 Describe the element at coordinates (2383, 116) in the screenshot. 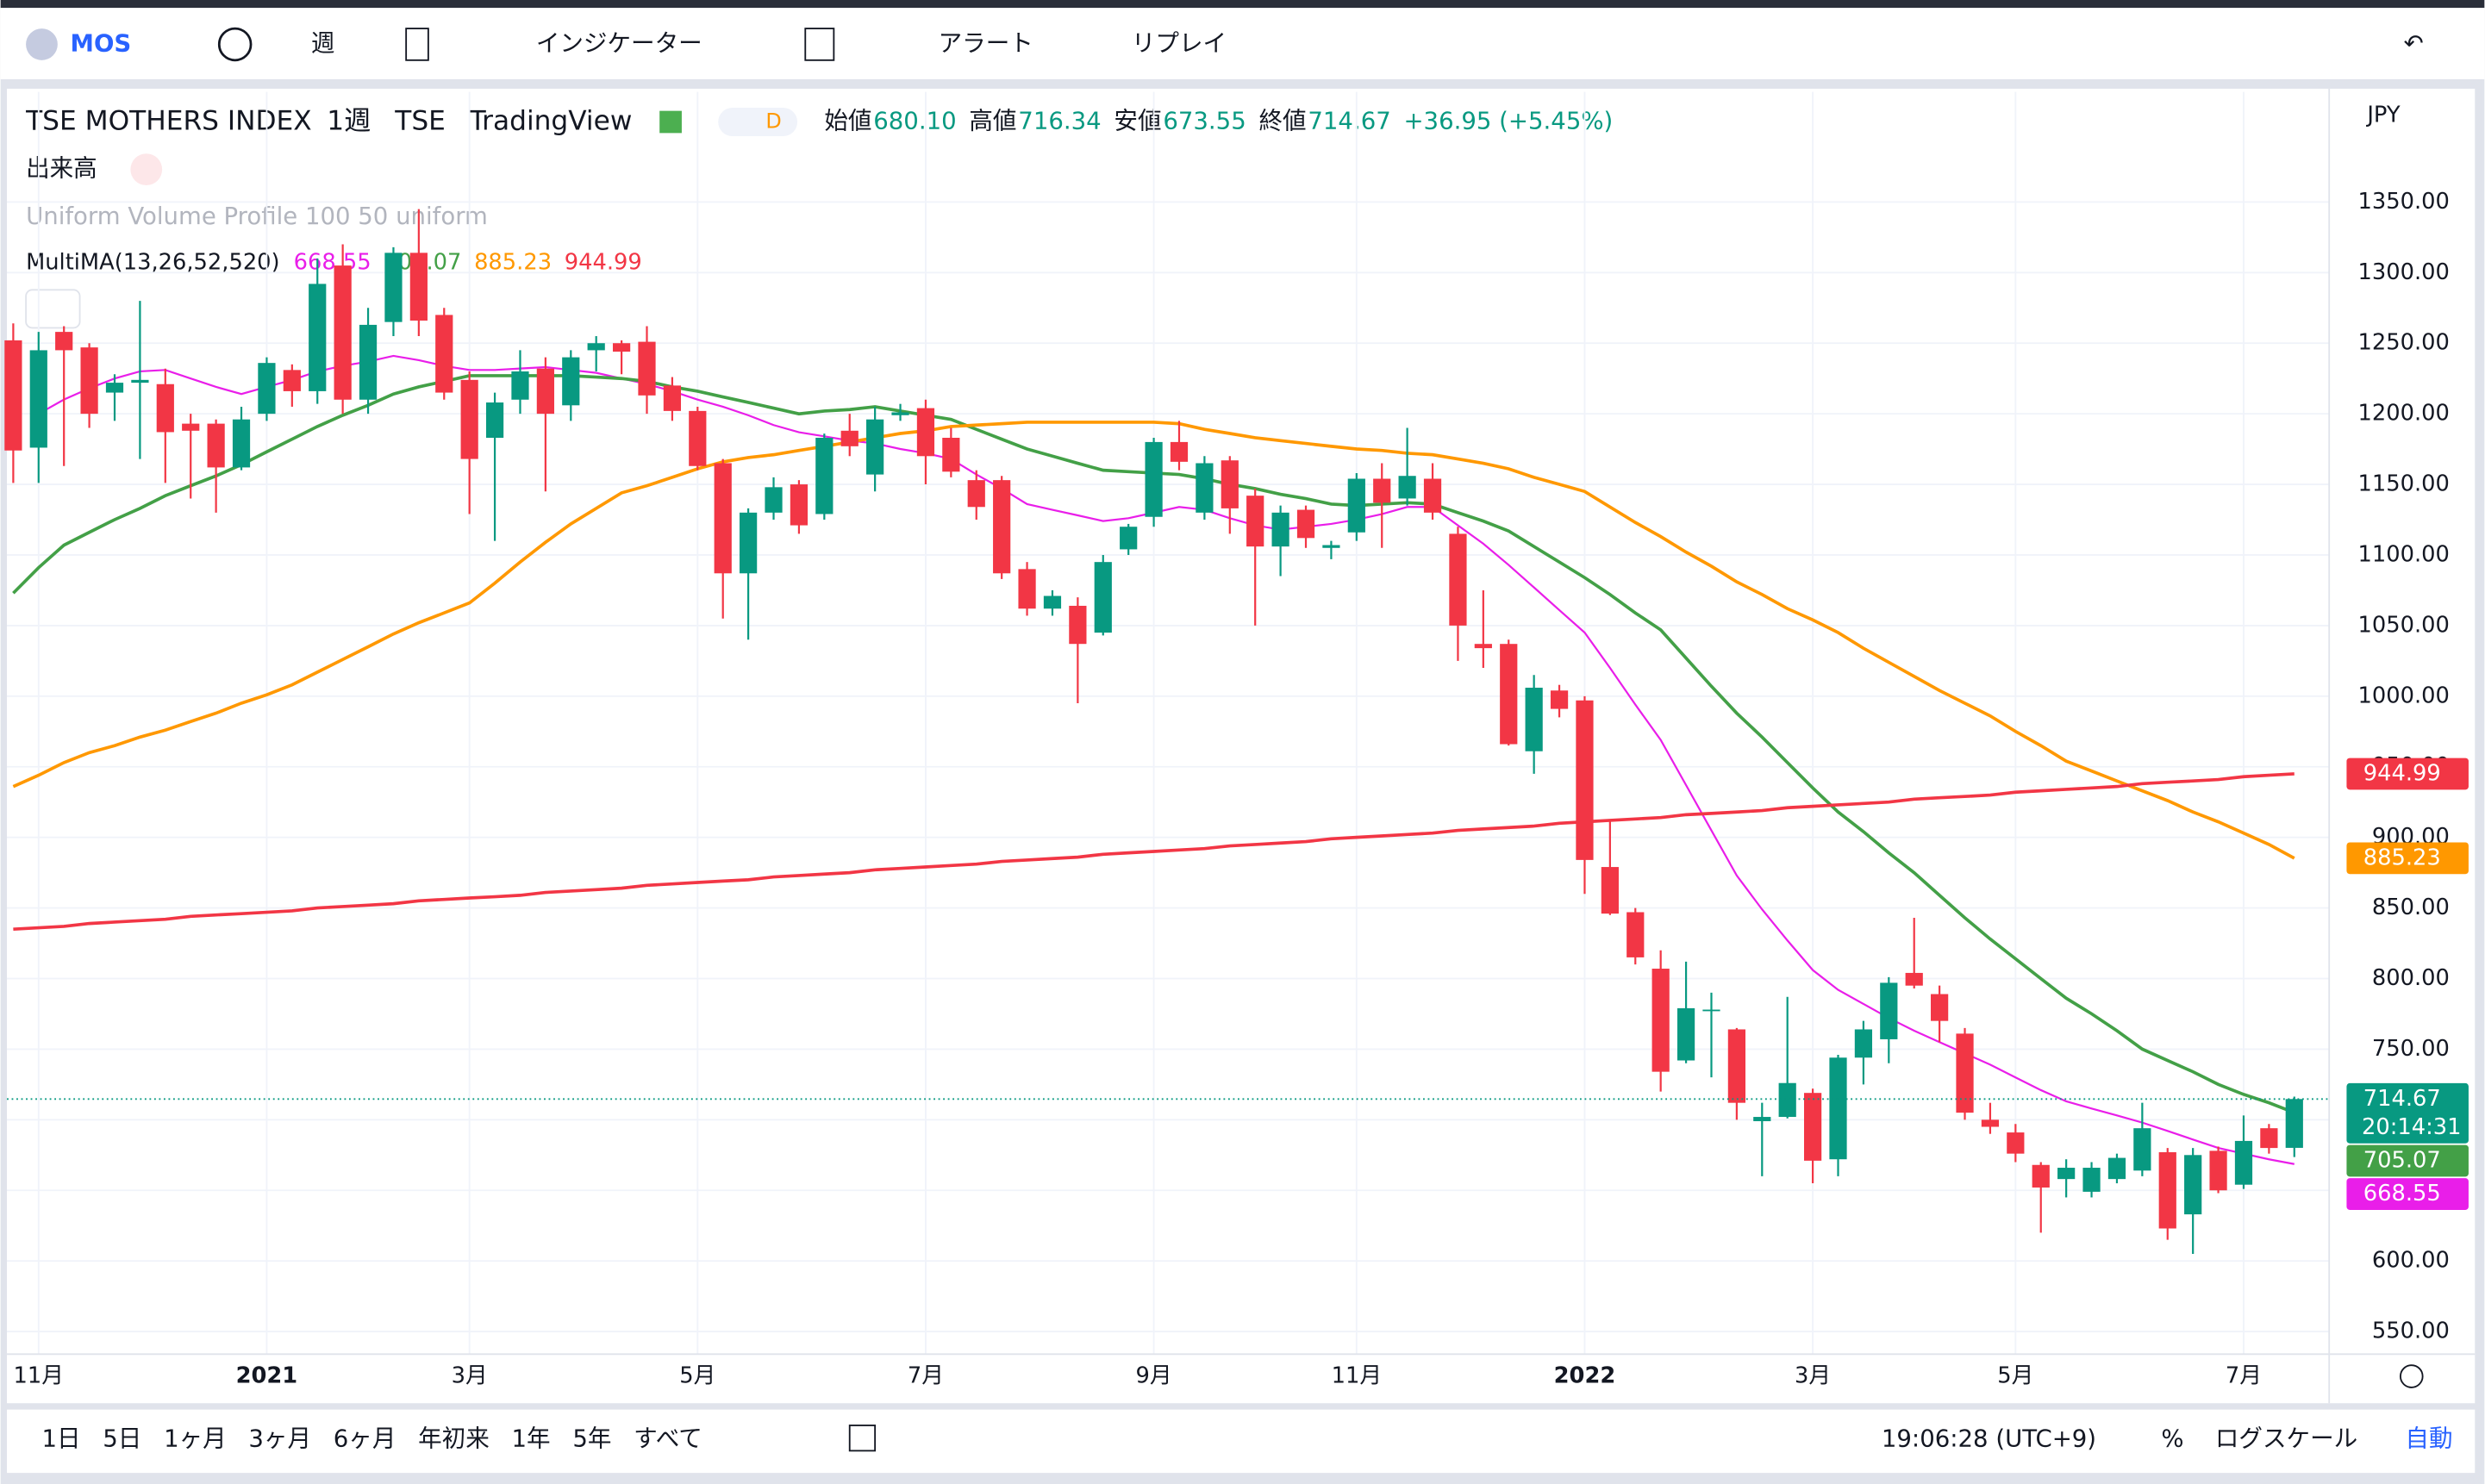

I see `currency: JPY` at that location.